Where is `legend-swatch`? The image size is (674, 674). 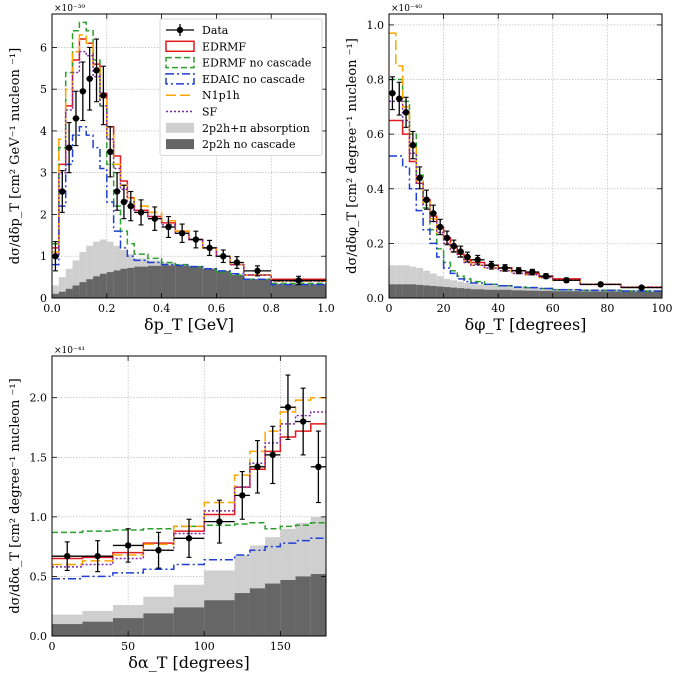 legend-swatch is located at coordinates (180, 127).